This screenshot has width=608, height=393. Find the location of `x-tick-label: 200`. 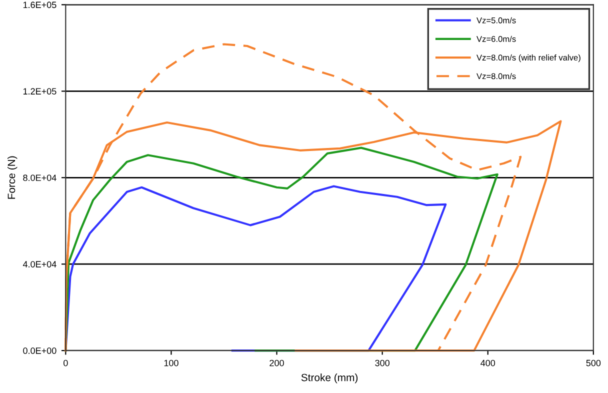

x-tick-label: 200 is located at coordinates (277, 363).